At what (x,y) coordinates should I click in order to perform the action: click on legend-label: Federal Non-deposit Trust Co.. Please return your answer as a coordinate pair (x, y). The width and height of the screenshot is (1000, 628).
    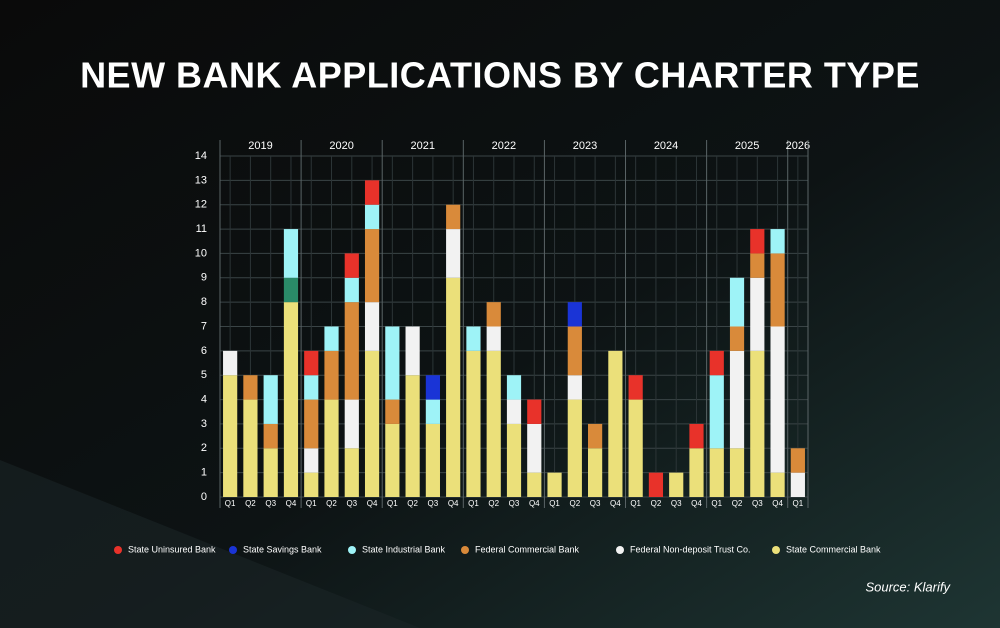
    Looking at the image, I should click on (690, 549).